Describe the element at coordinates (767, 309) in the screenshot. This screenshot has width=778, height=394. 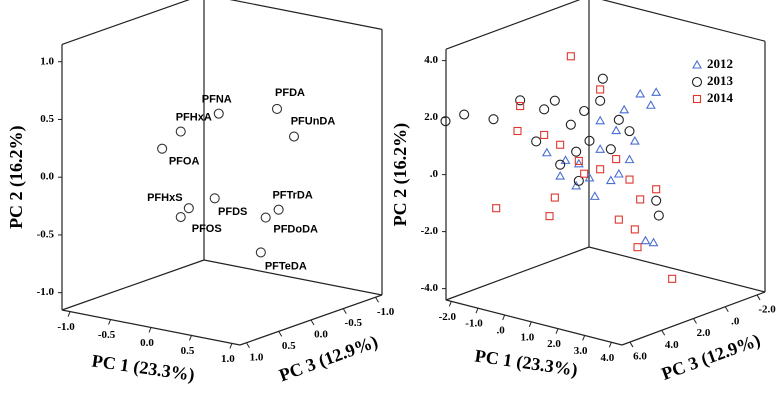
I see `z-tick-label: -2.0` at that location.